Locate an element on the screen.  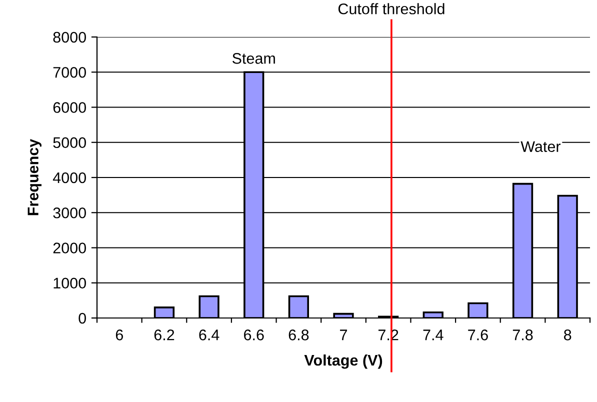
y-tick-label: 3000 is located at coordinates (69, 212).